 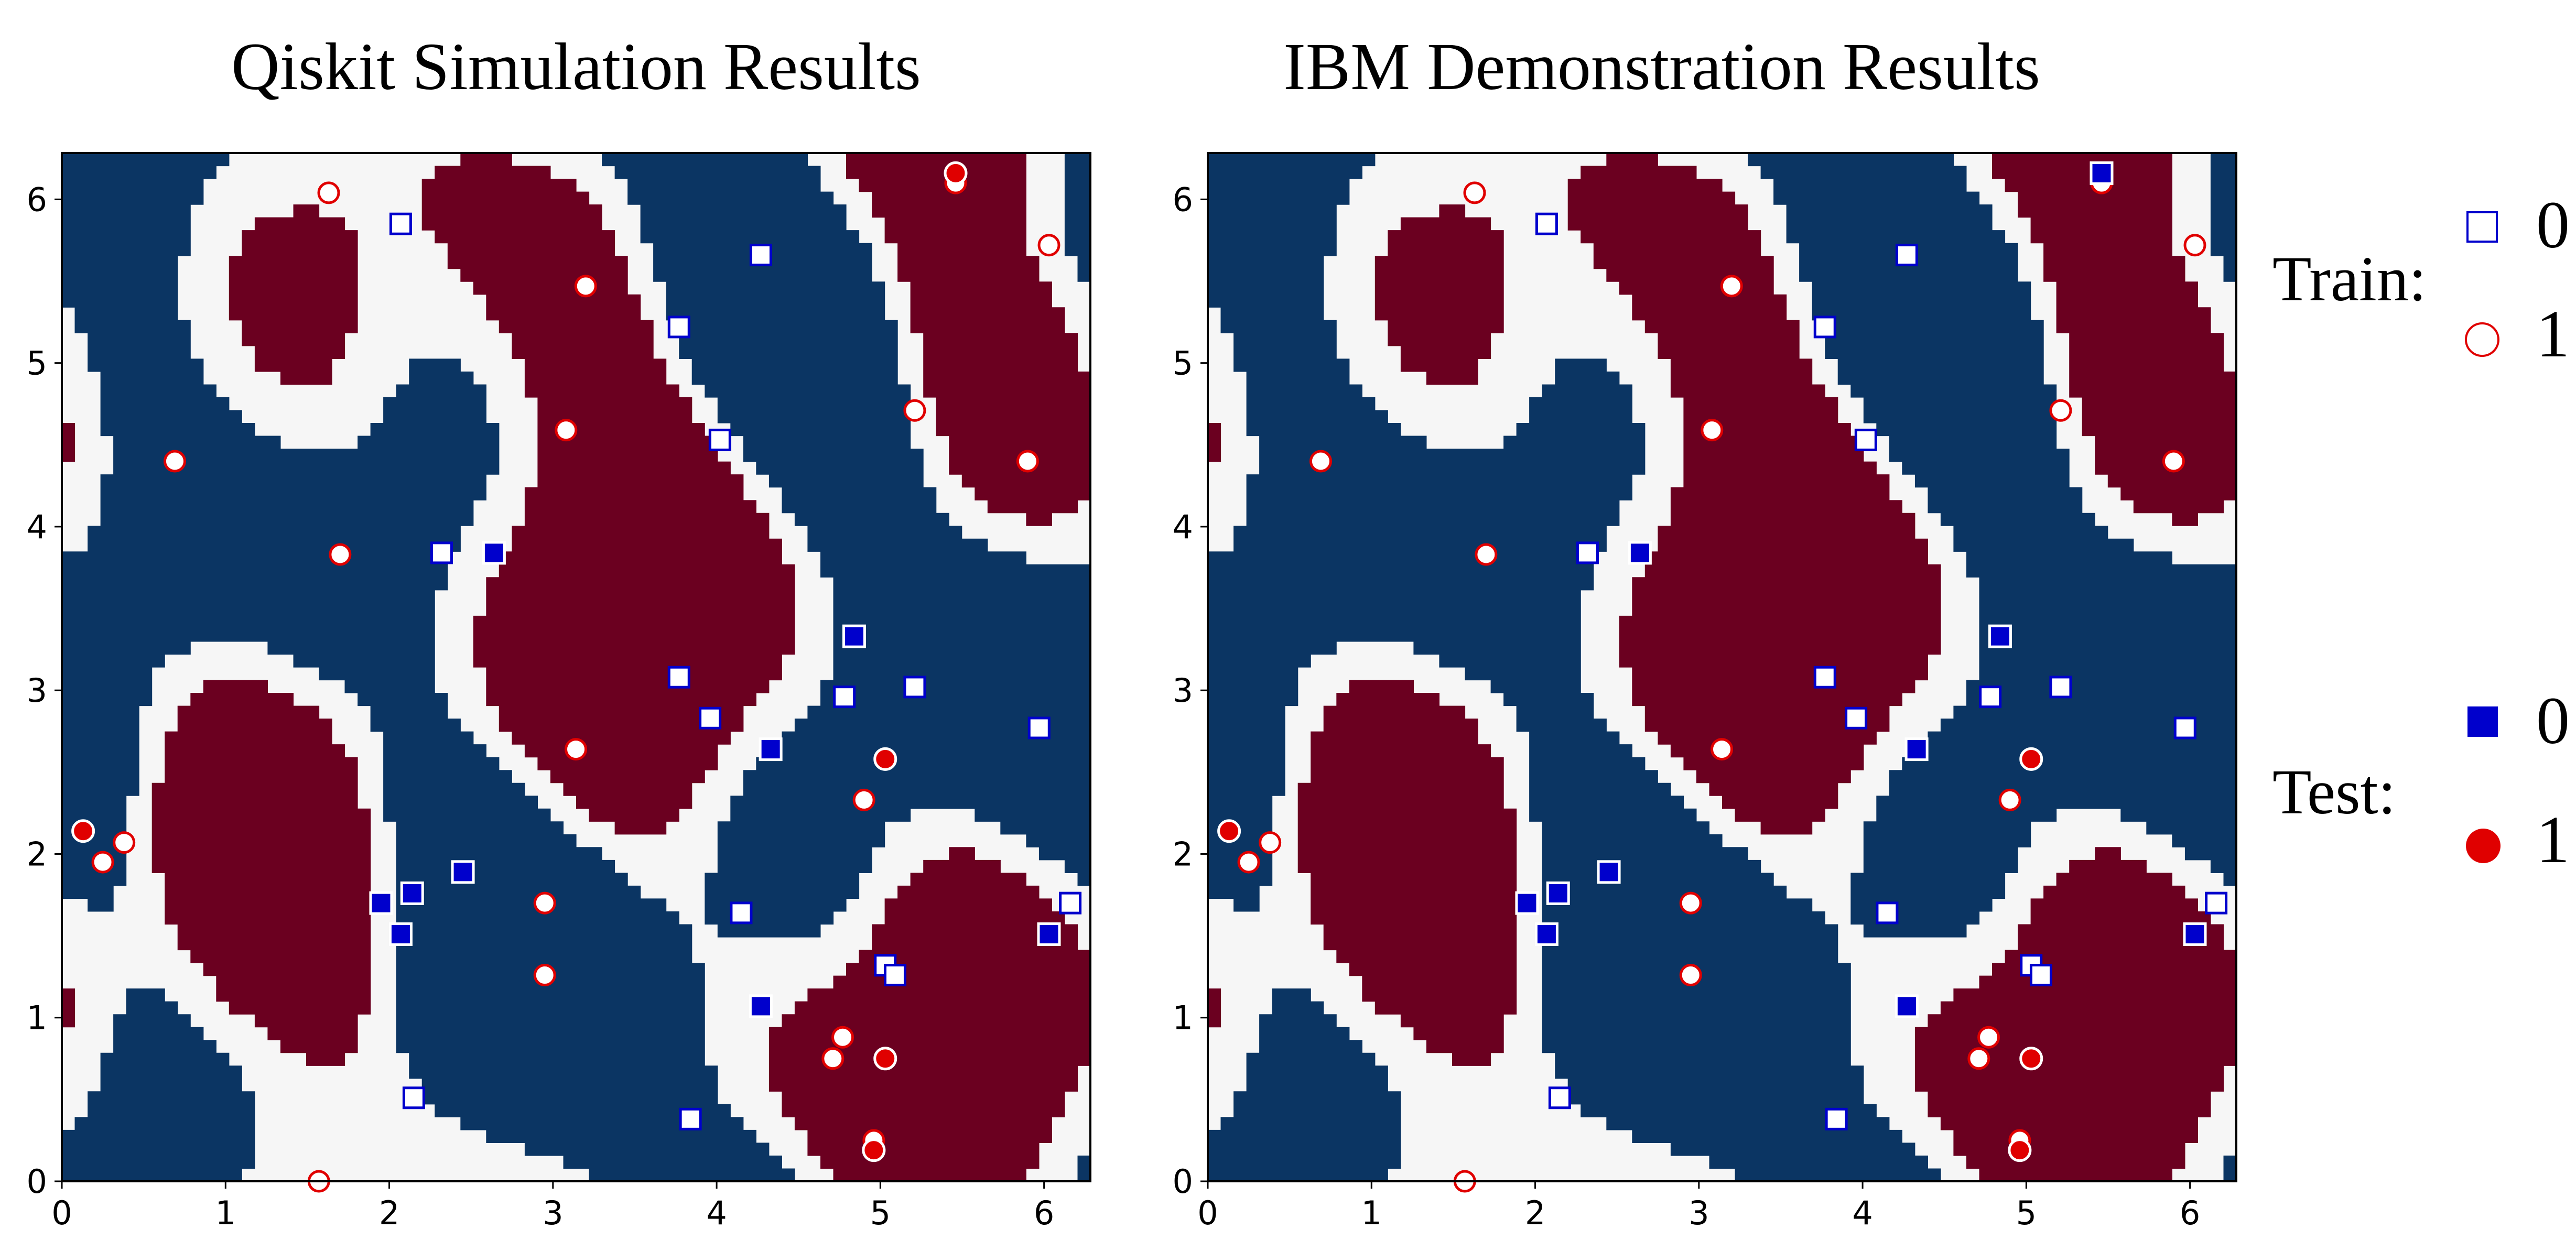 What do you see at coordinates (1371, 1213) in the screenshot?
I see `x-tick-label: 1` at bounding box center [1371, 1213].